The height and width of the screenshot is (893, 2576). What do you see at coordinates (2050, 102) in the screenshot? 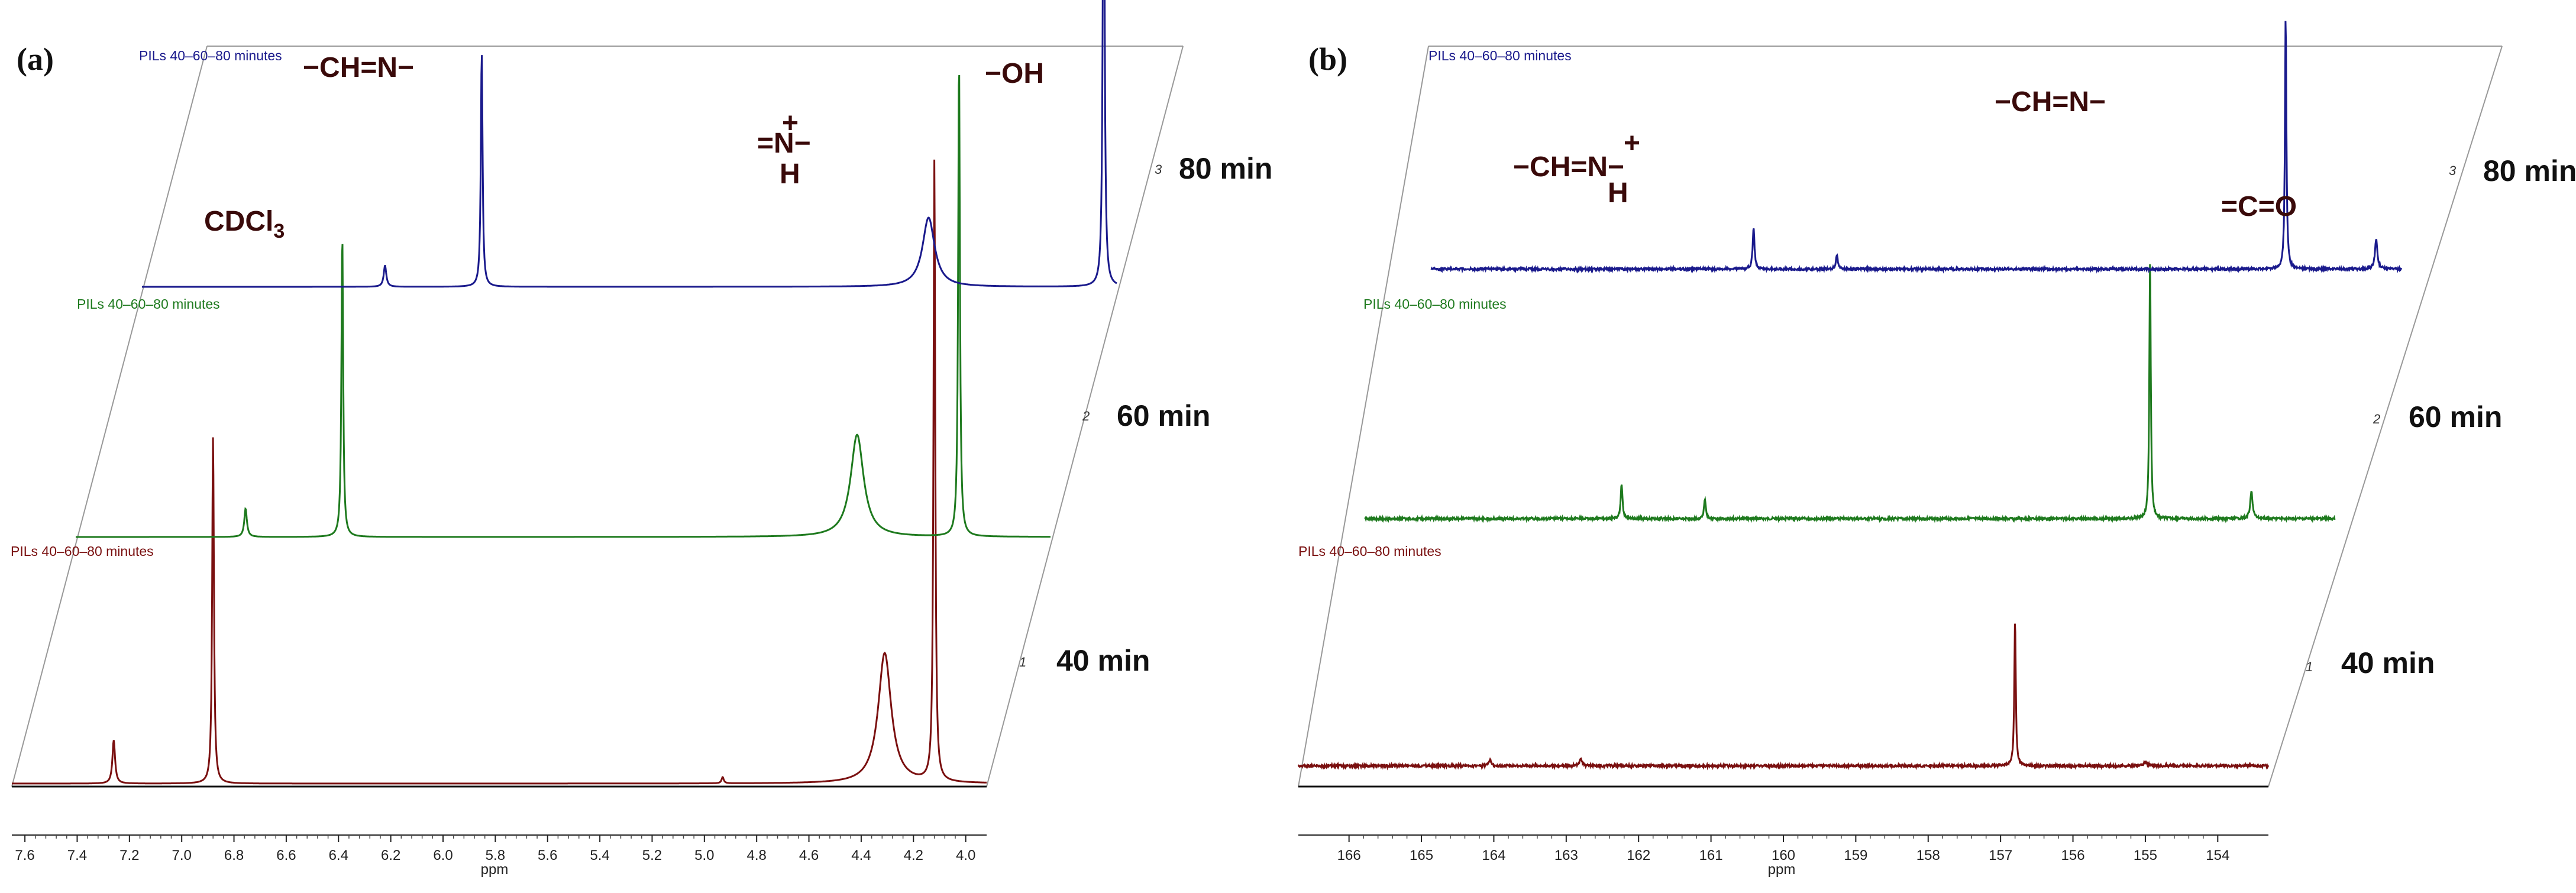
I see `annotation-imine-b: −CH=N−` at bounding box center [2050, 102].